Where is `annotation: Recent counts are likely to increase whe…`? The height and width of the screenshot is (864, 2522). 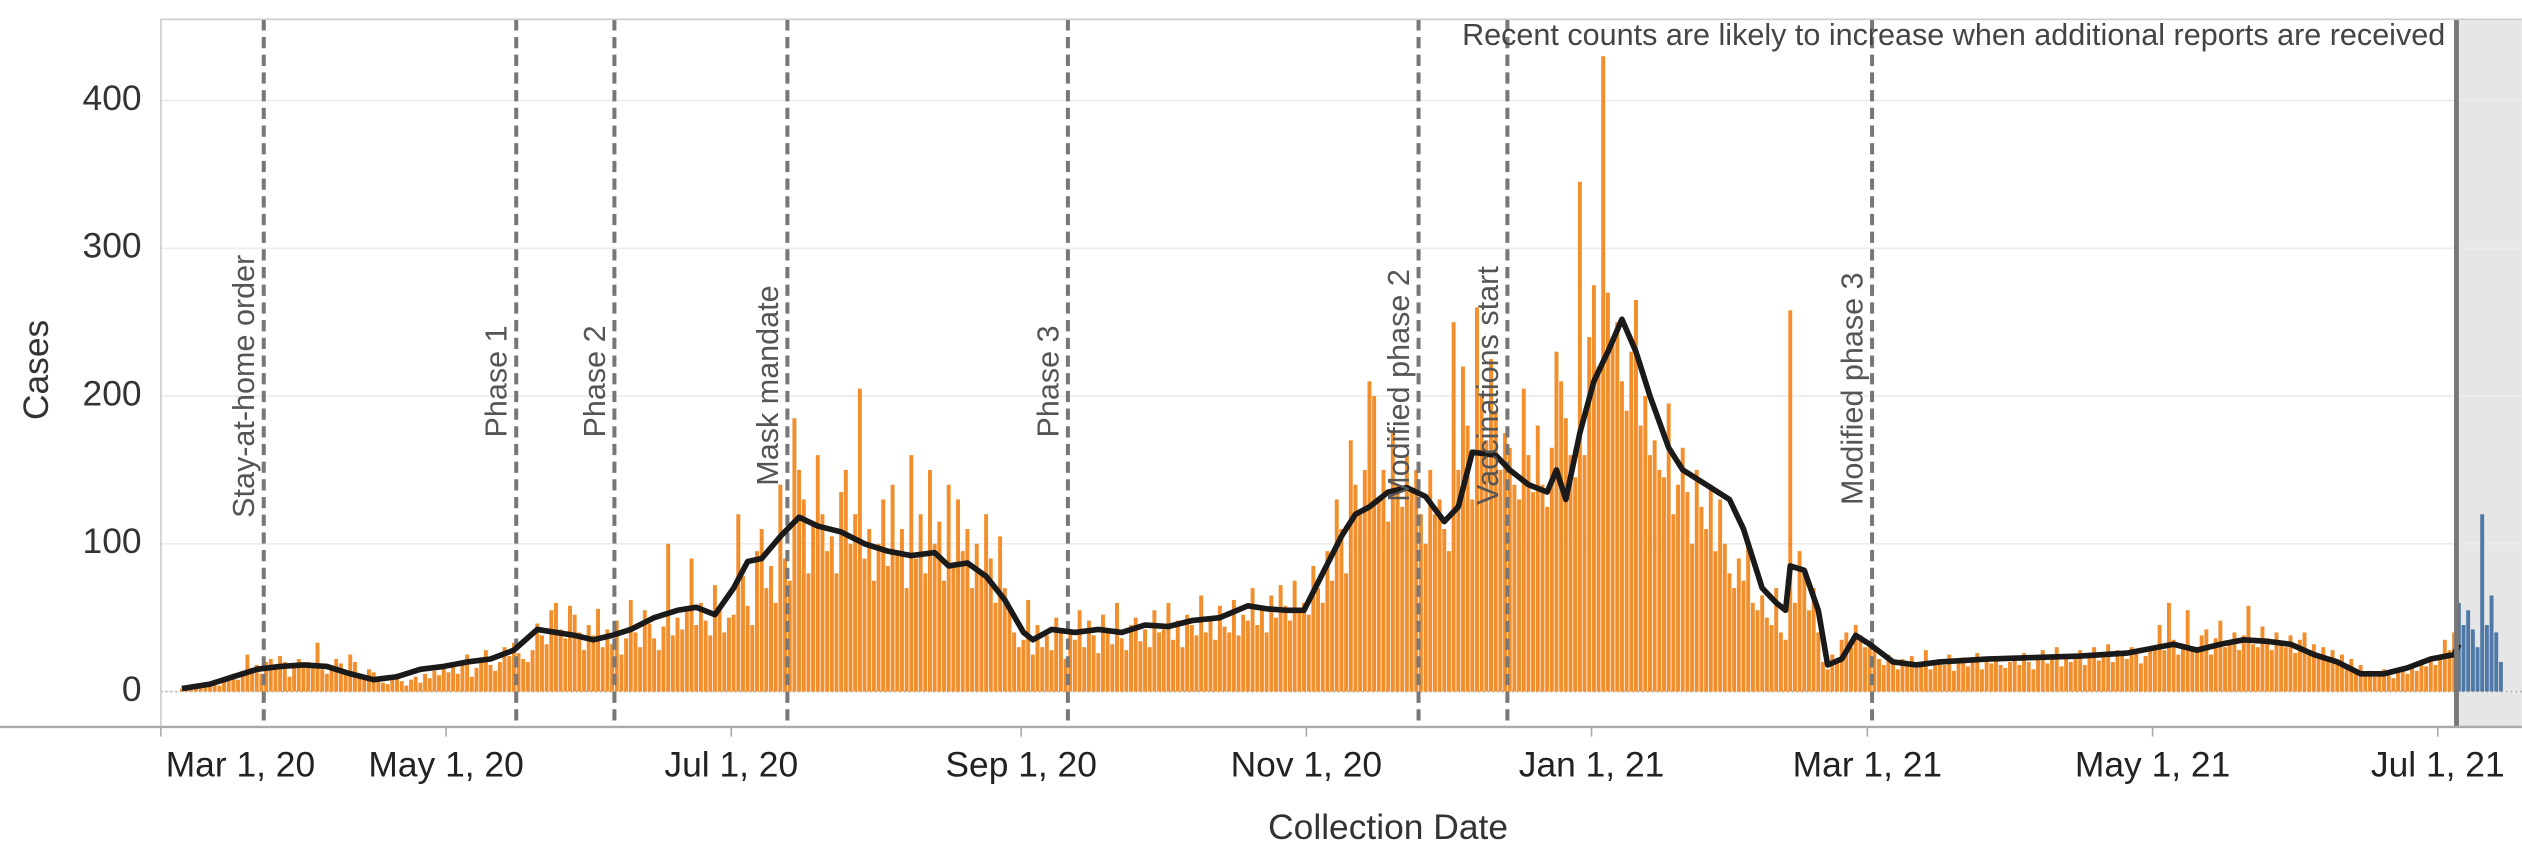
annotation: Recent counts are likely to increase whe… is located at coordinates (1953, 35).